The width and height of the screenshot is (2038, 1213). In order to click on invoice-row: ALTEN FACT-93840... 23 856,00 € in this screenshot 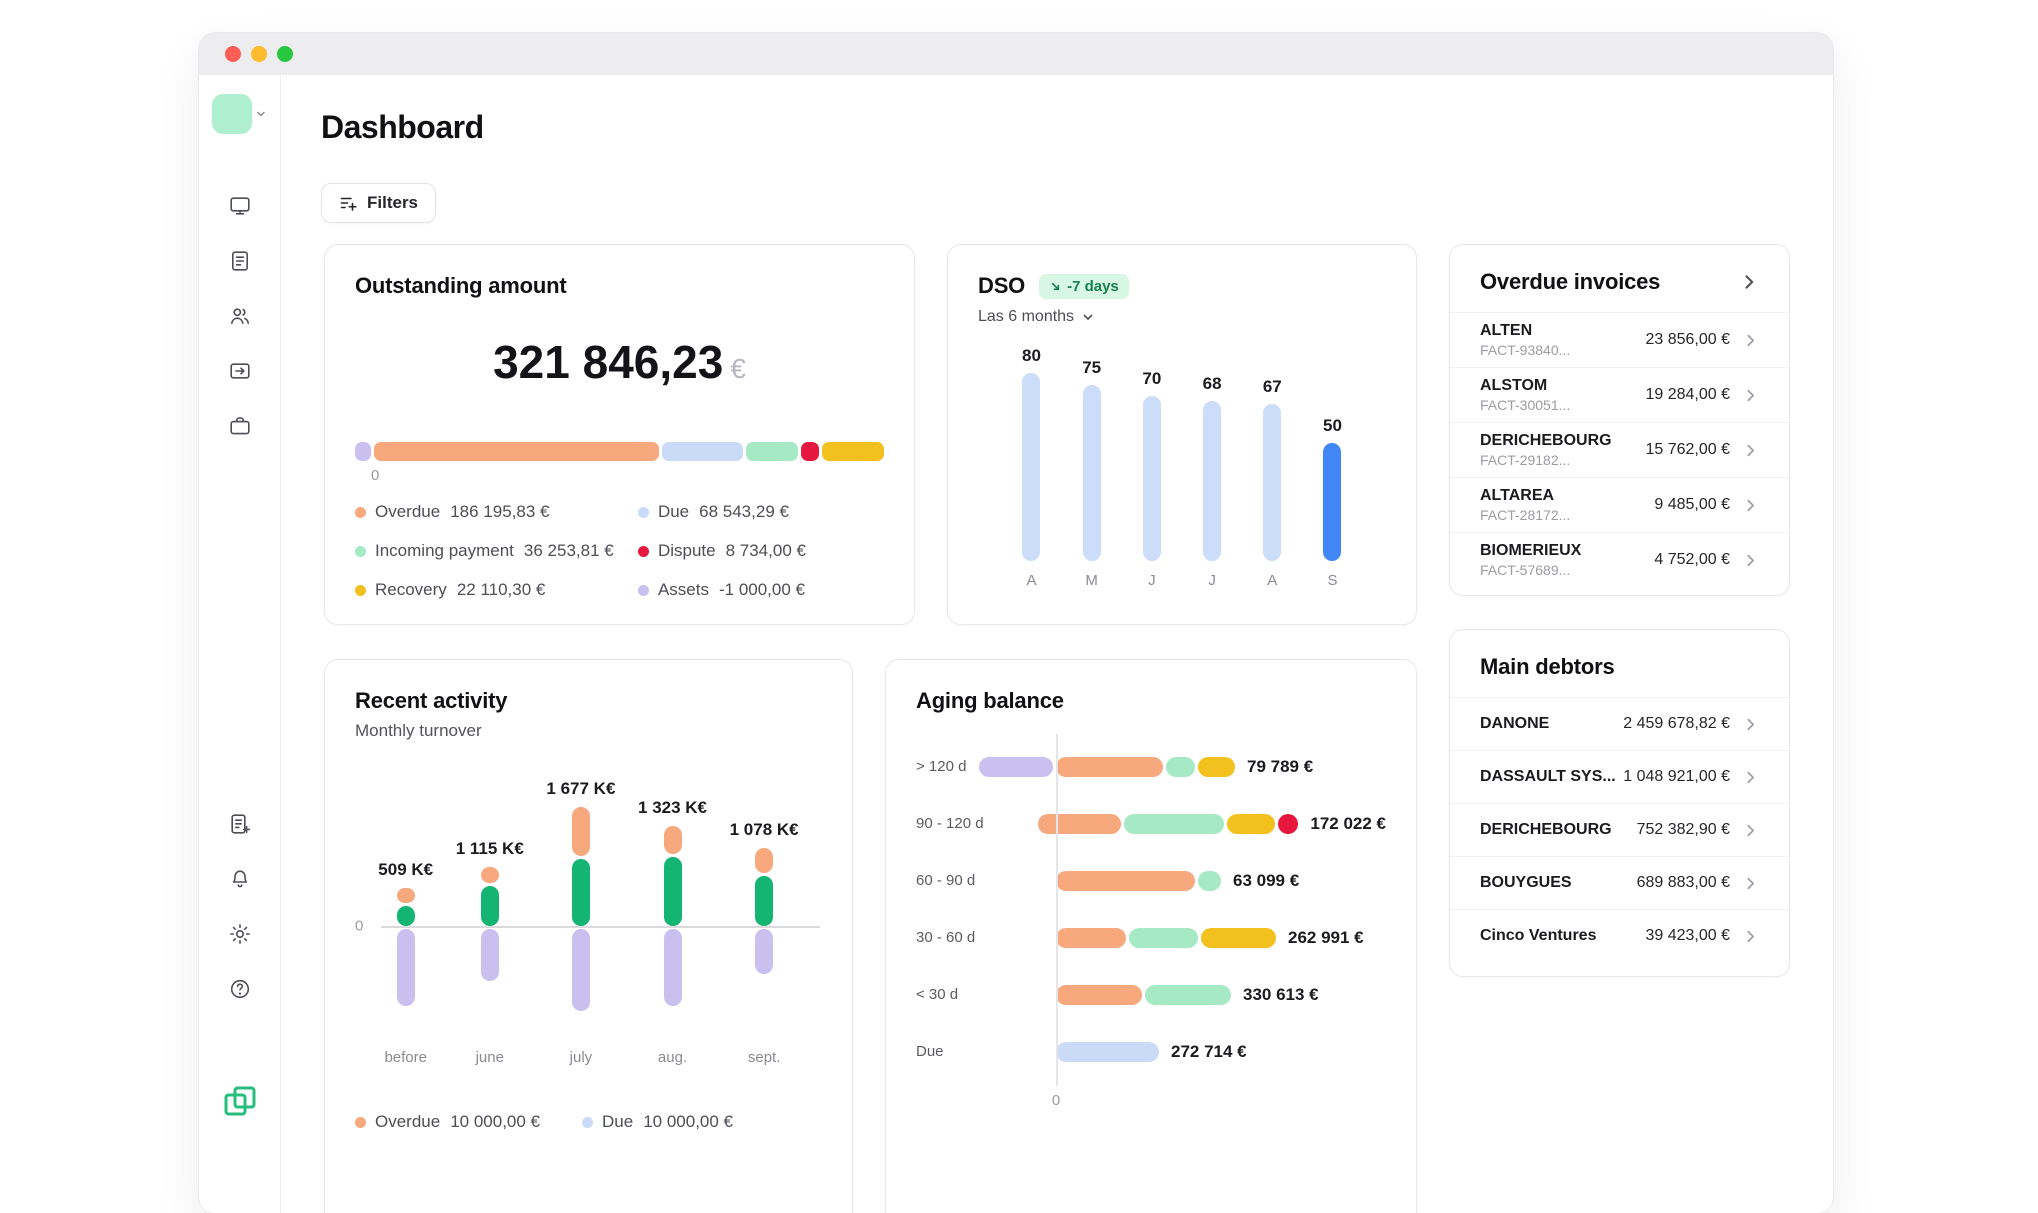, I will do `click(1619, 339)`.